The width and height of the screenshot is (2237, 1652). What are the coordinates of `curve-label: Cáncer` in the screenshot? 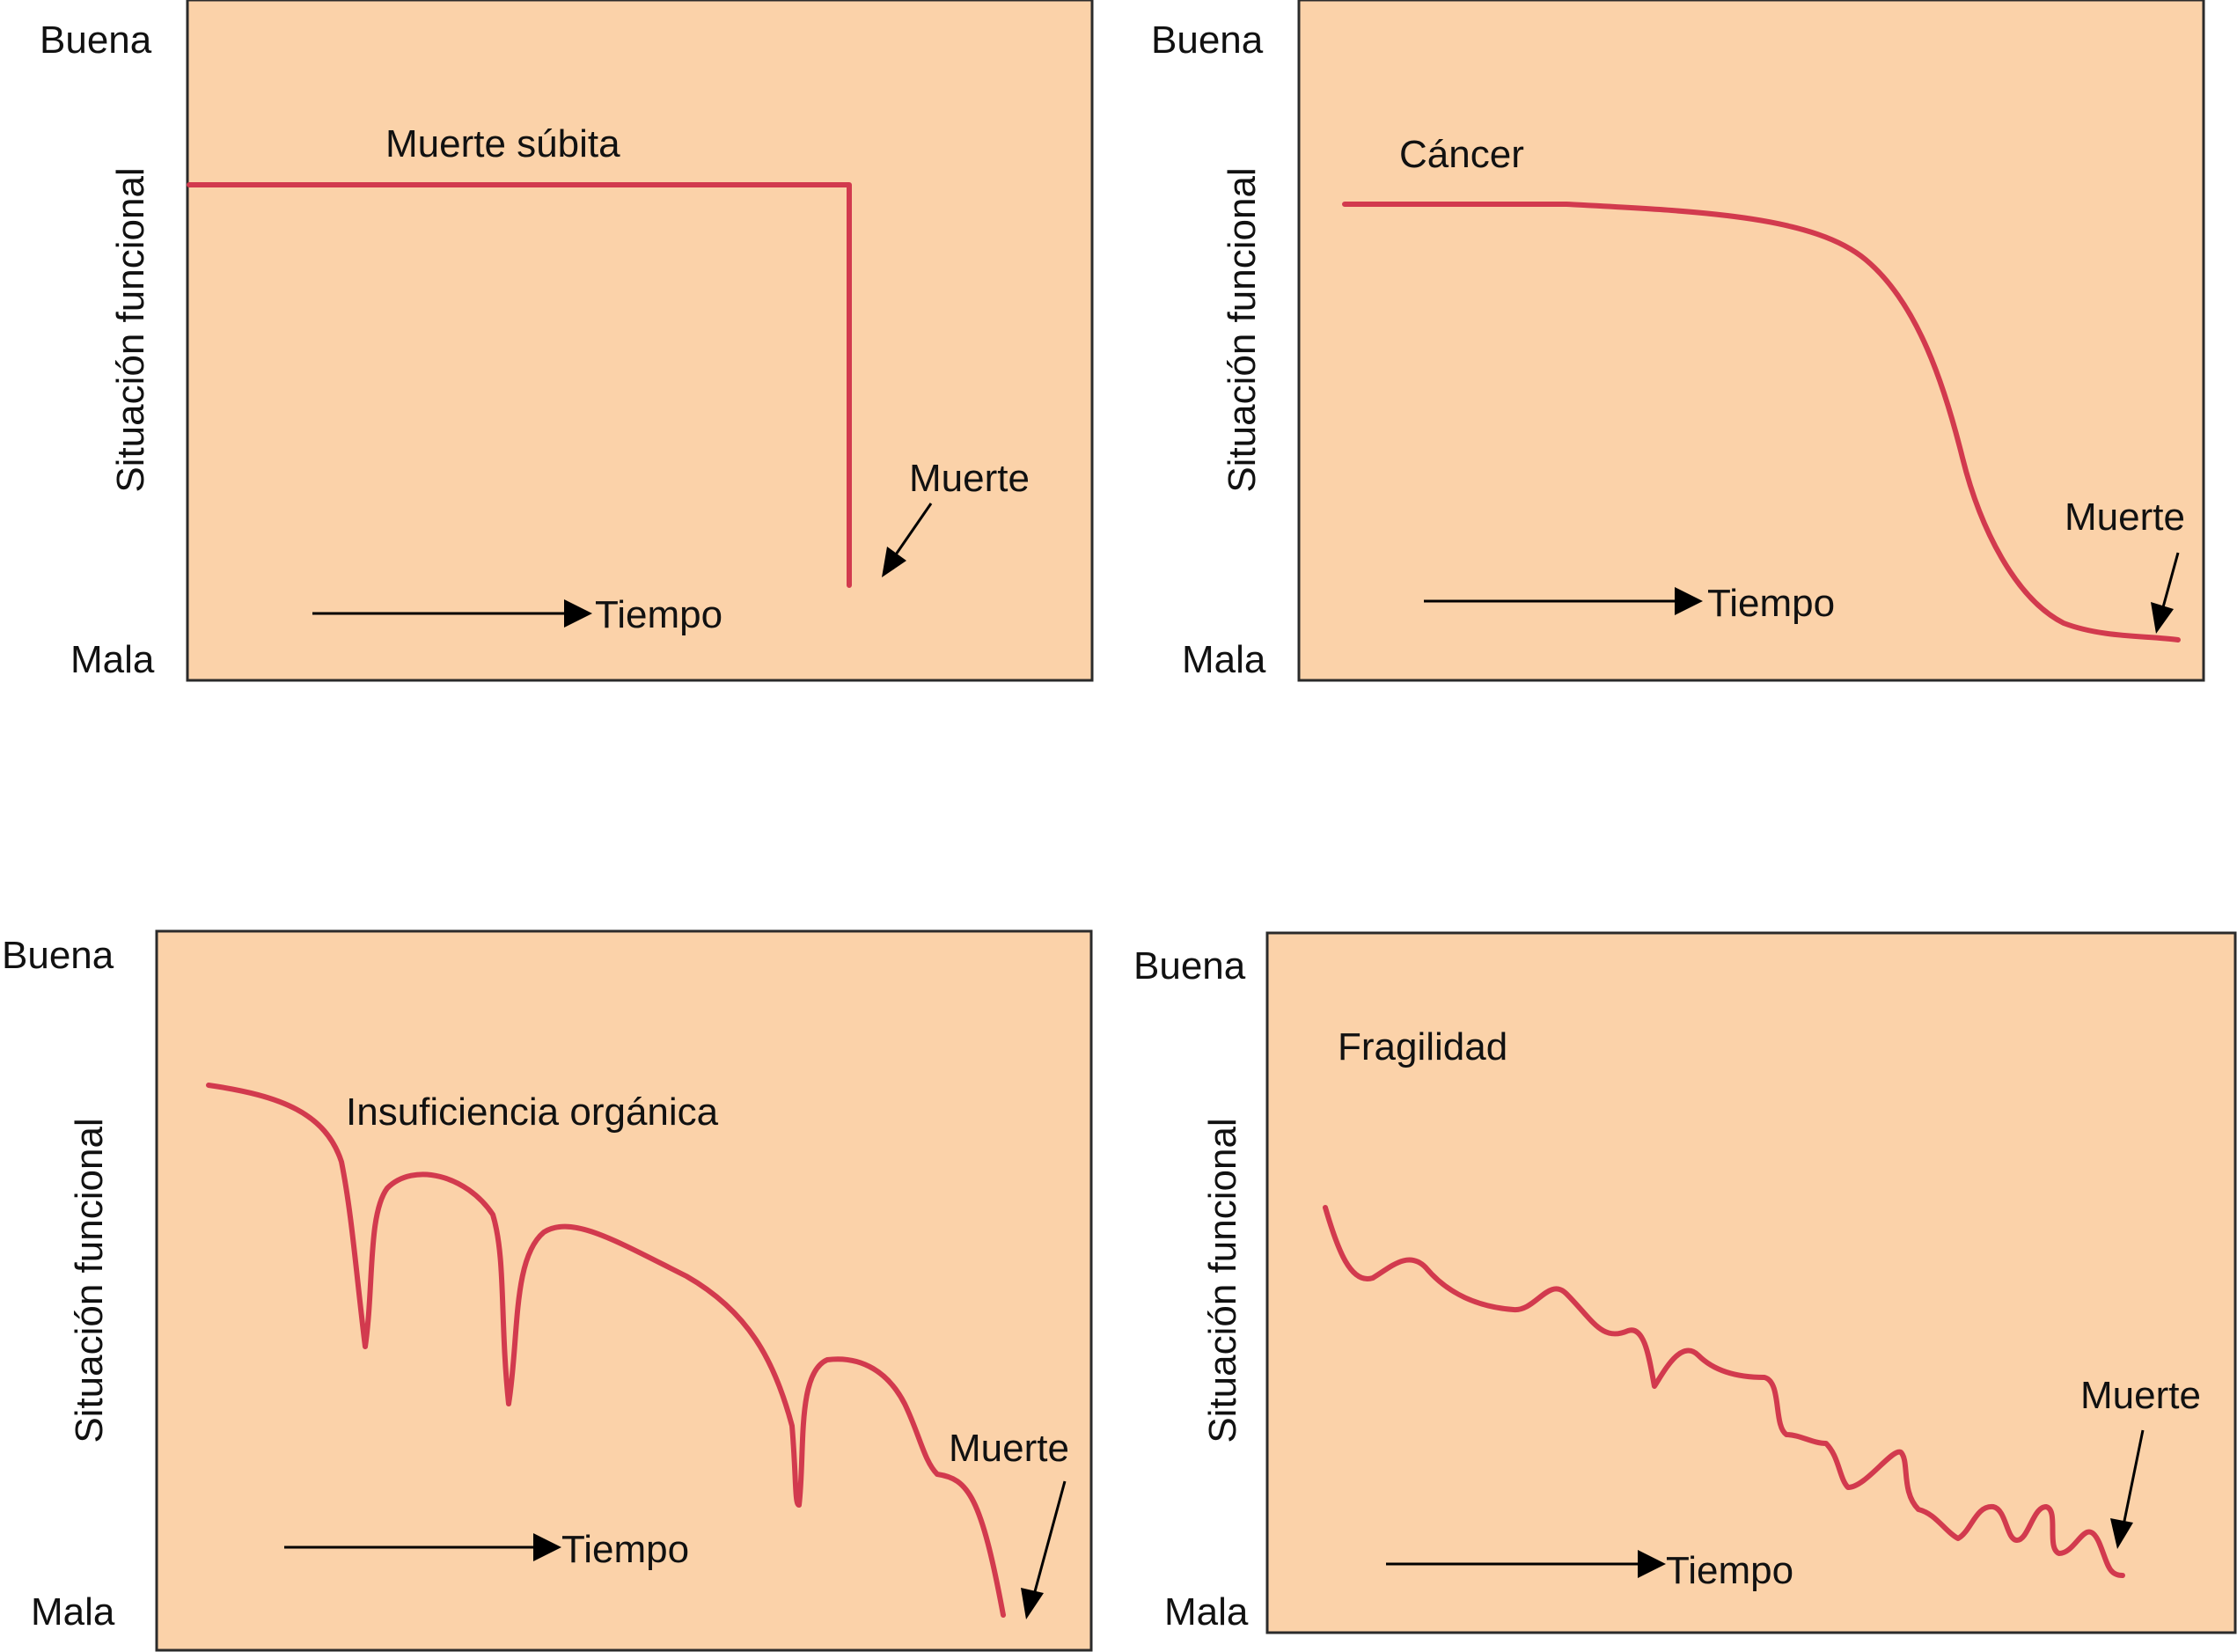 It's located at (1462, 154).